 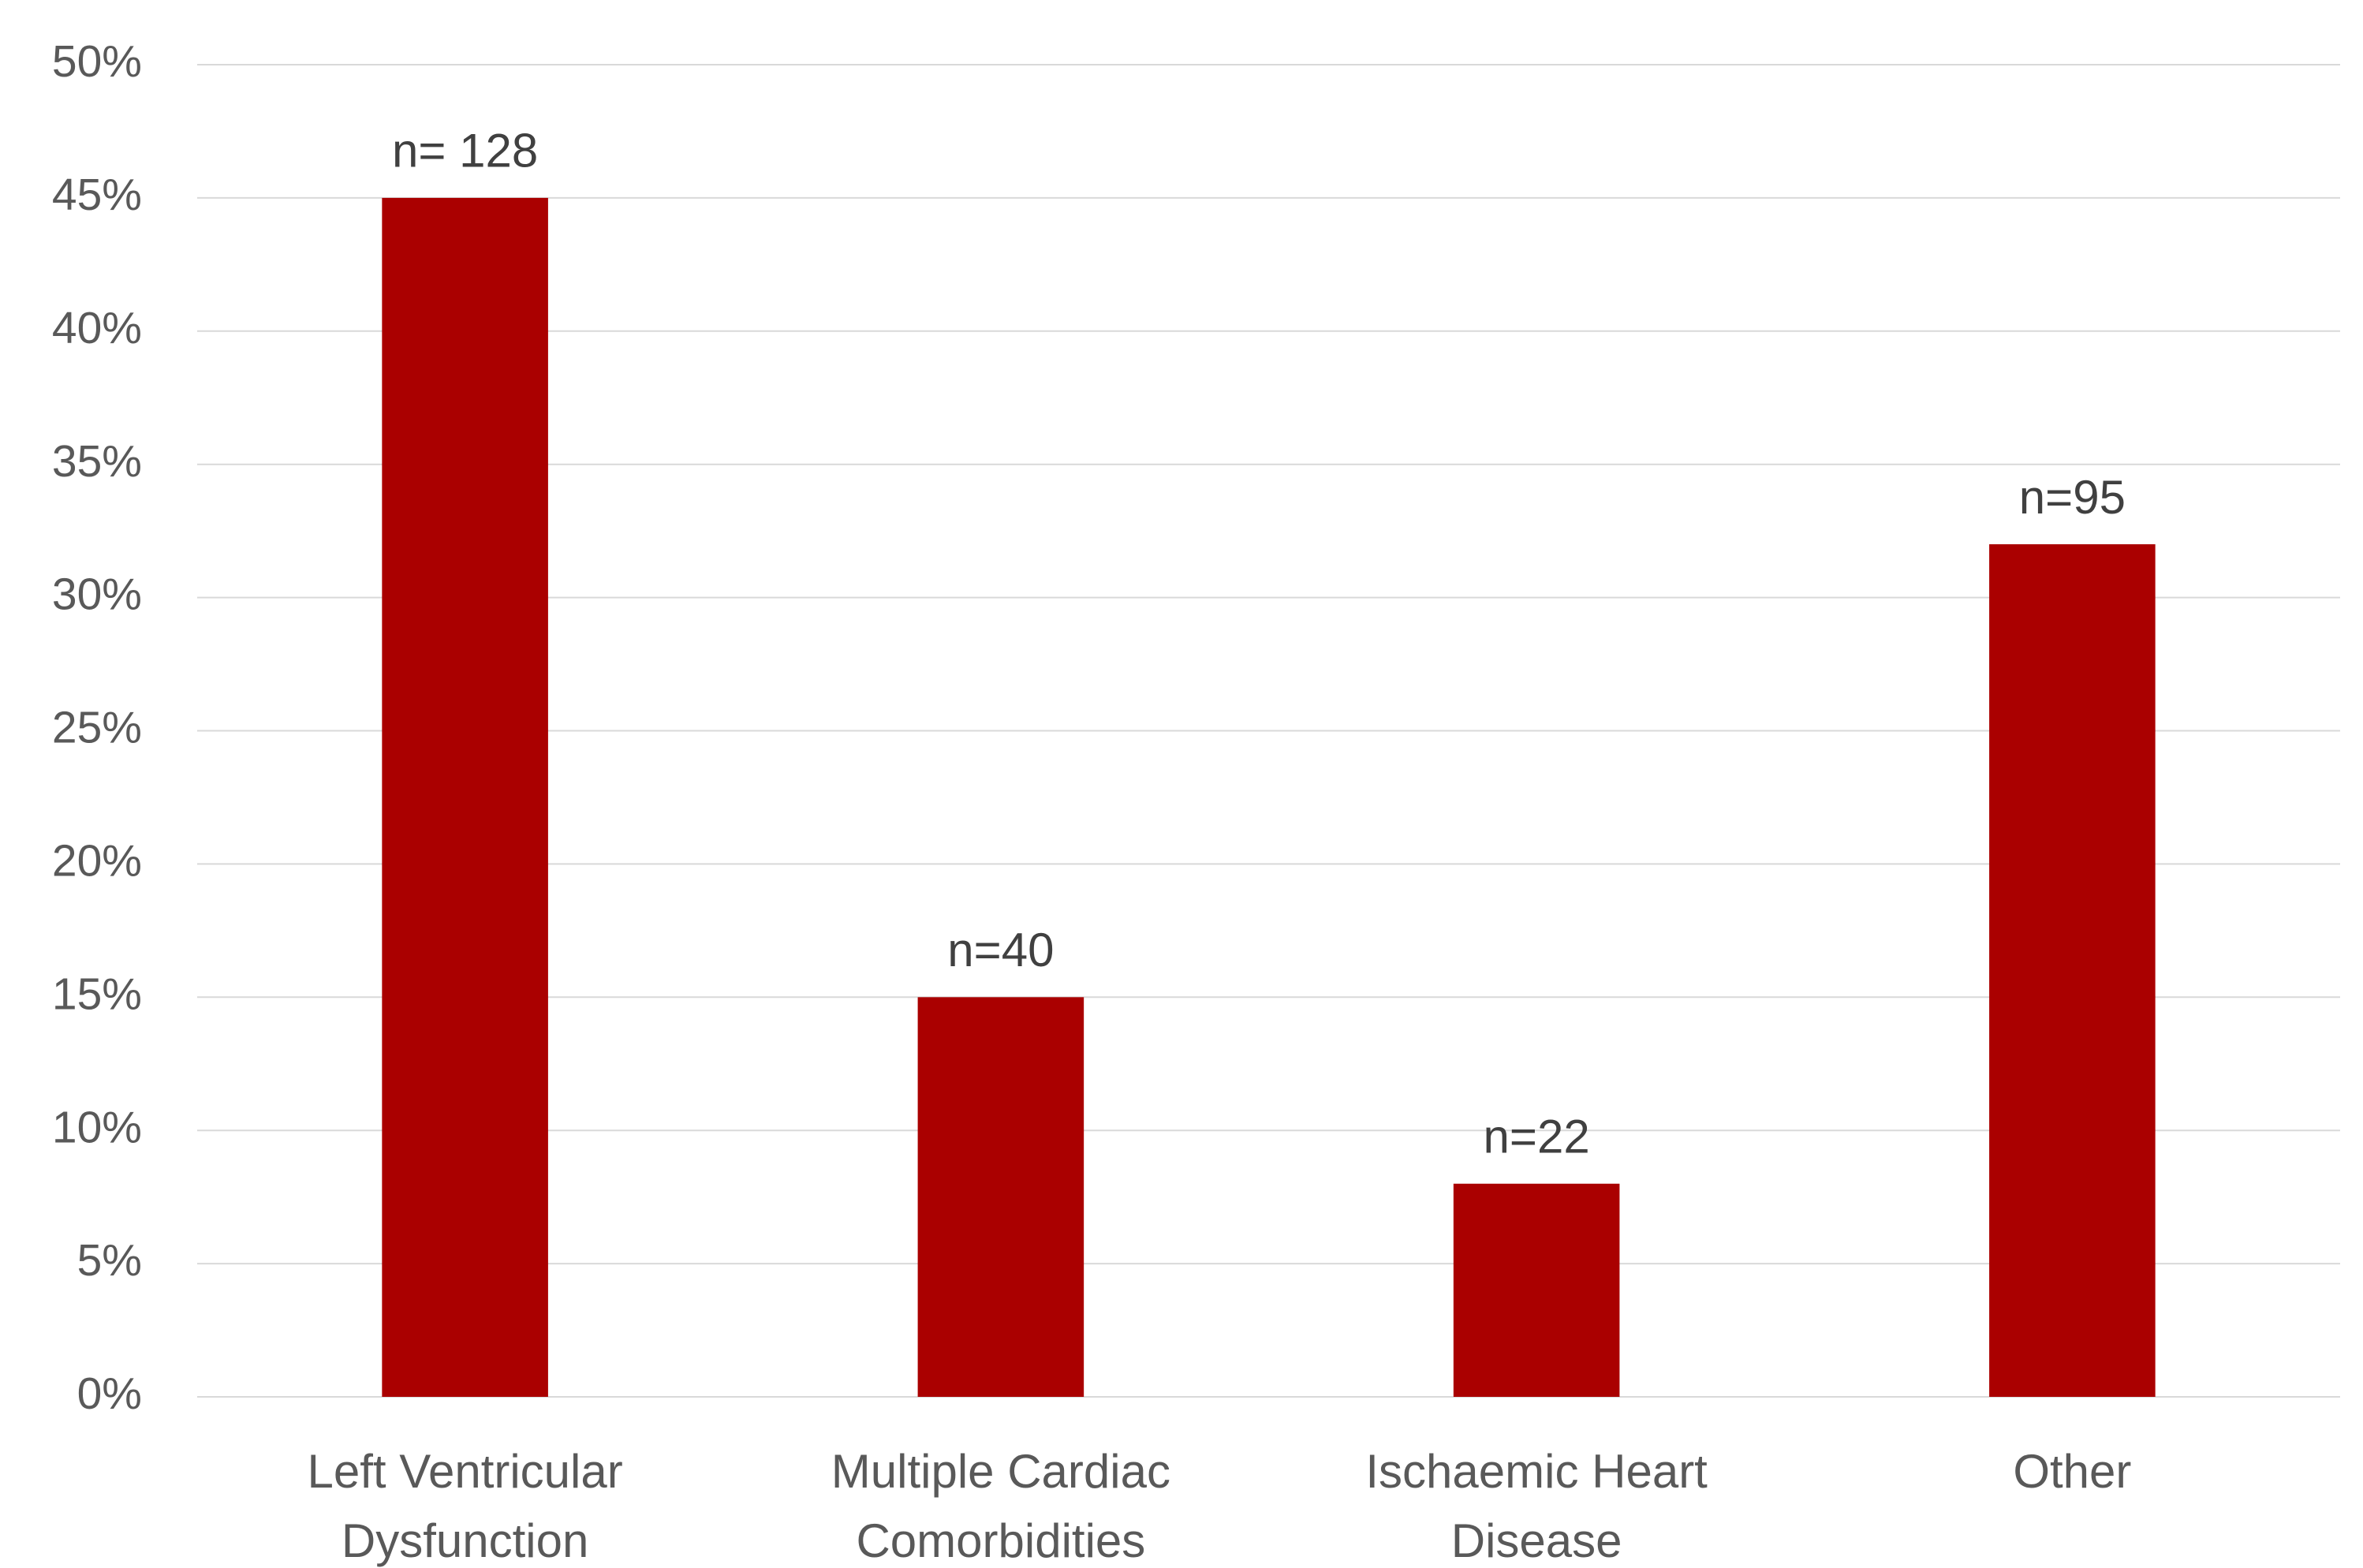 What do you see at coordinates (97, 461) in the screenshot?
I see `y-tick-label: 35%` at bounding box center [97, 461].